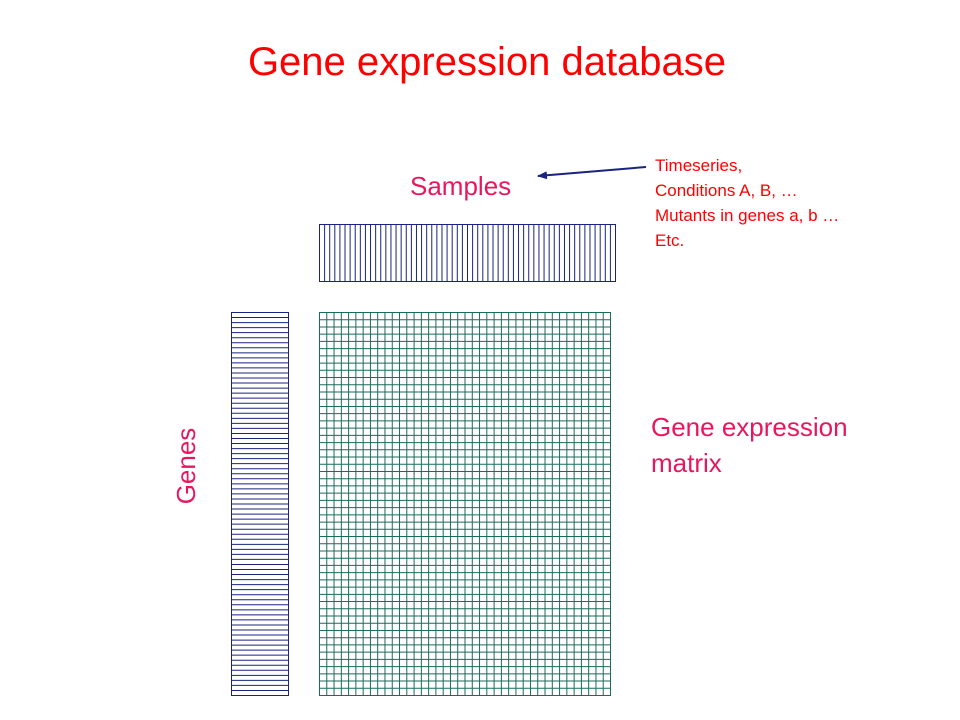  Describe the element at coordinates (670, 240) in the screenshot. I see `sample-note: Etc.` at that location.